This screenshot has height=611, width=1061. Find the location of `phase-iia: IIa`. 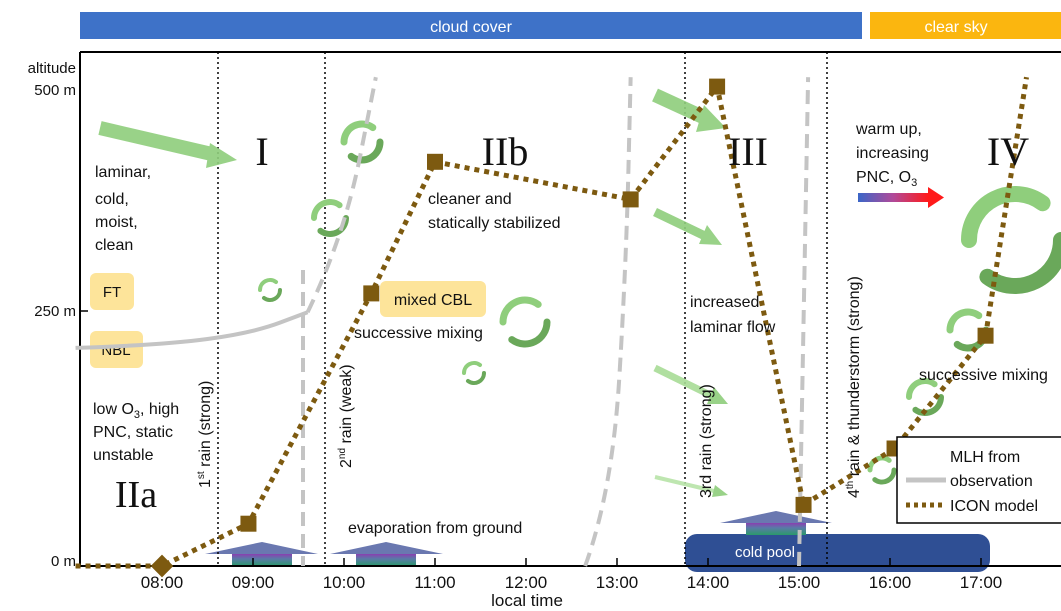

phase-iia: IIa is located at coordinates (136, 495).